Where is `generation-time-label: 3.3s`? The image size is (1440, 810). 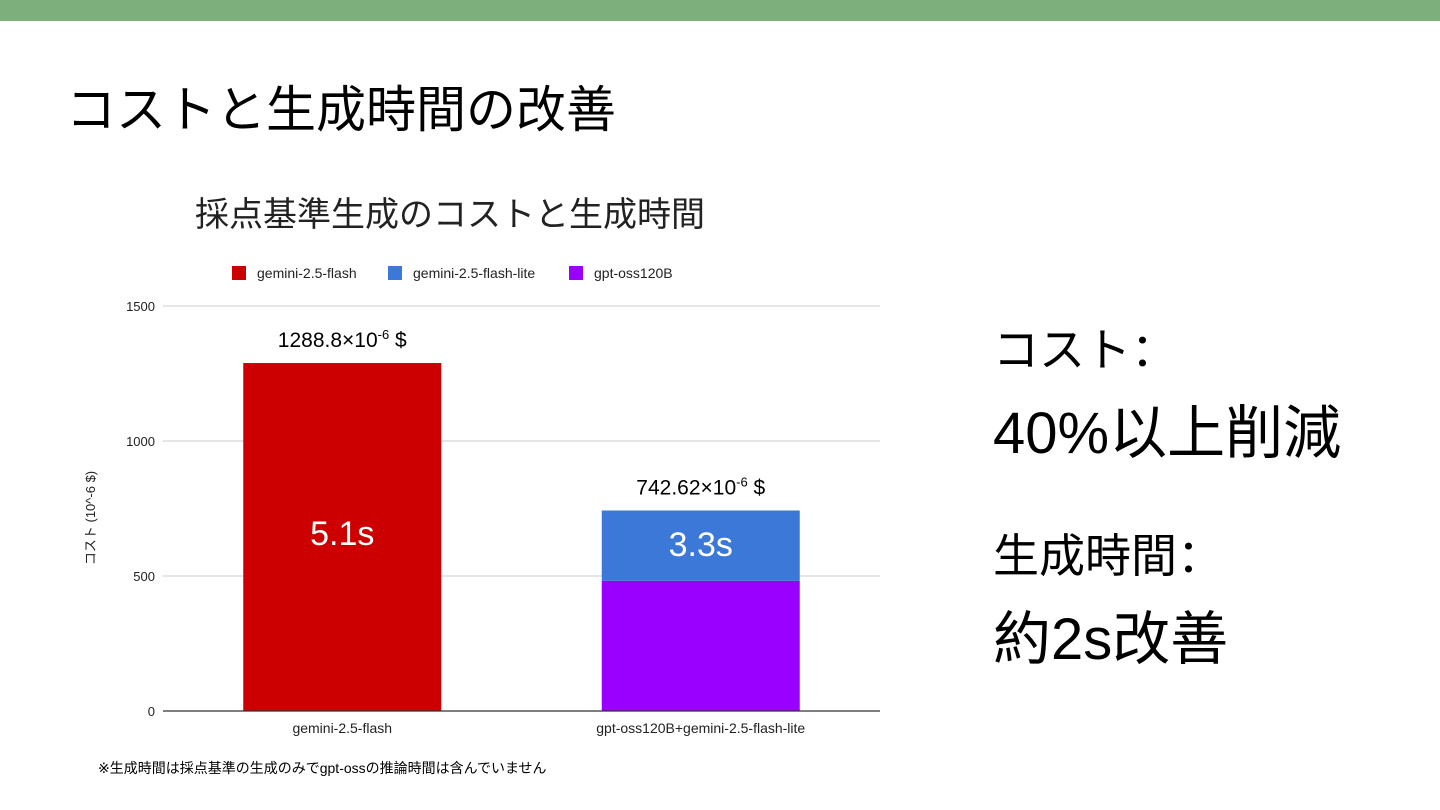
generation-time-label: 3.3s is located at coordinates (701, 545).